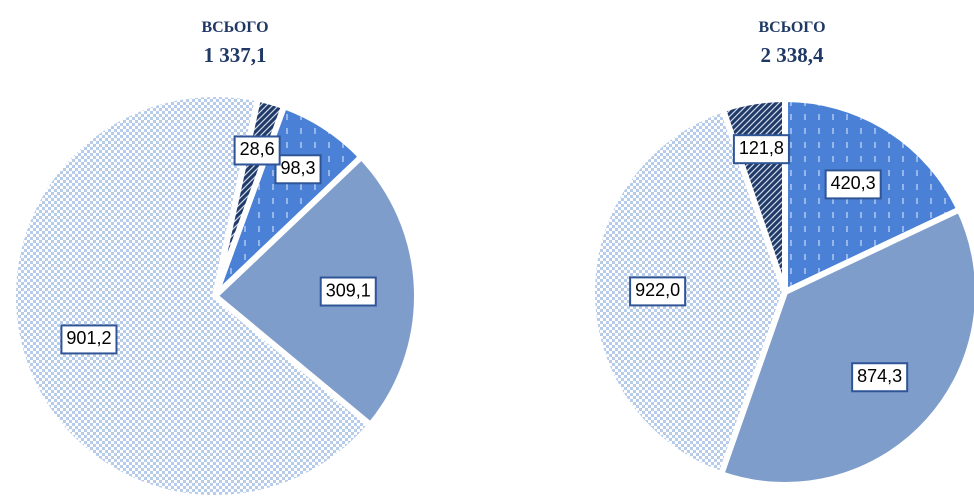 Image resolution: width=974 pixels, height=502 pixels. What do you see at coordinates (793, 55) in the screenshot?
I see `total-label: 2 338,4` at bounding box center [793, 55].